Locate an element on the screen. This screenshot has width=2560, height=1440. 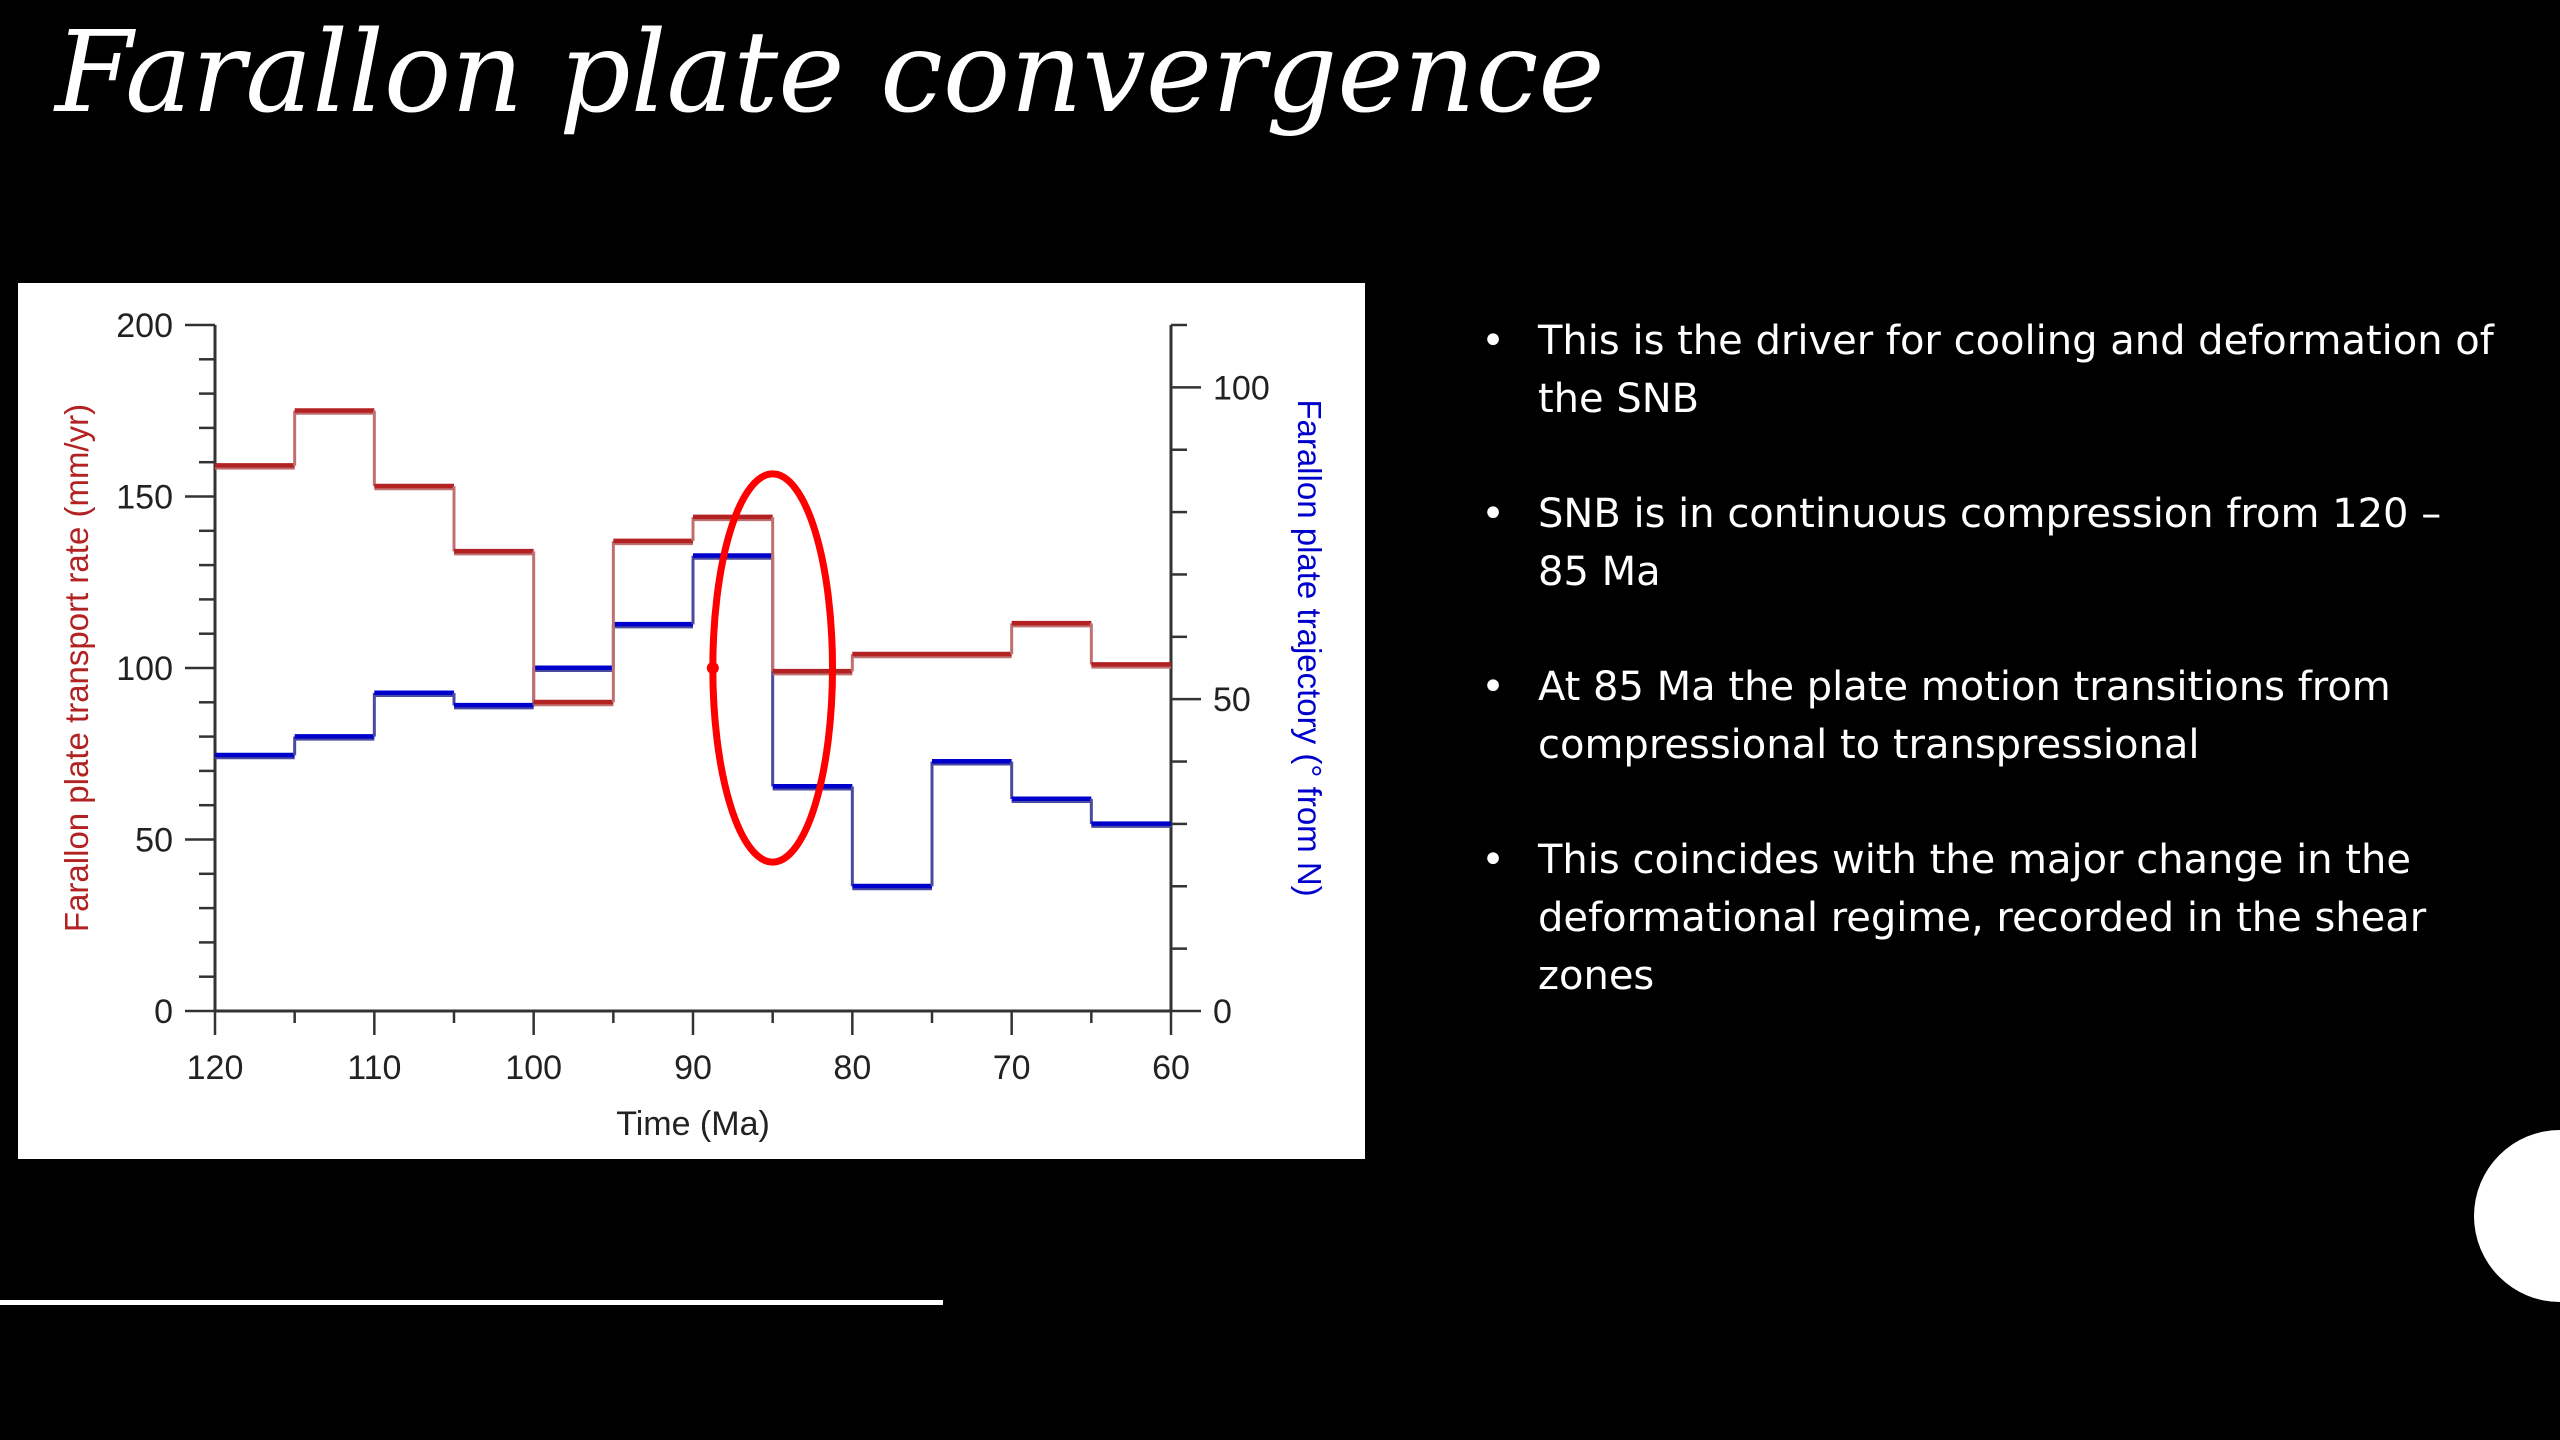
y-left-tick-label: 150 is located at coordinates (144, 498).